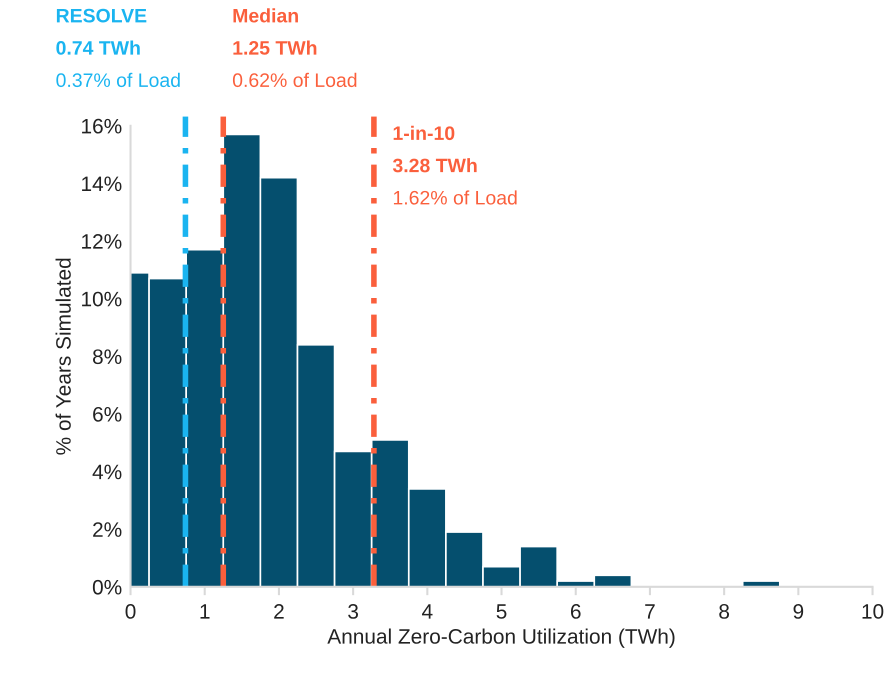 The height and width of the screenshot is (680, 894). Describe the element at coordinates (107, 529) in the screenshot. I see `y-tick-label: 2%` at that location.